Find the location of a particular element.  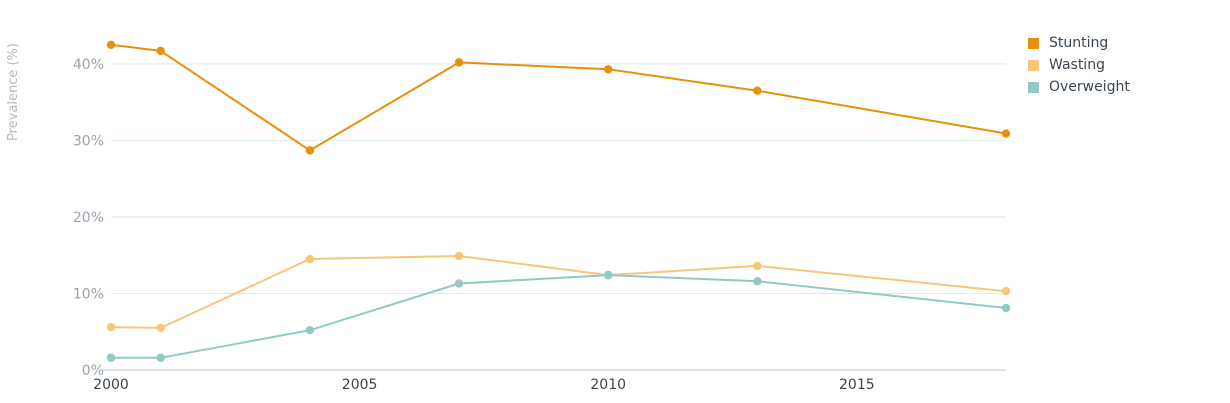

x-tick-label: 2005 is located at coordinates (360, 385).